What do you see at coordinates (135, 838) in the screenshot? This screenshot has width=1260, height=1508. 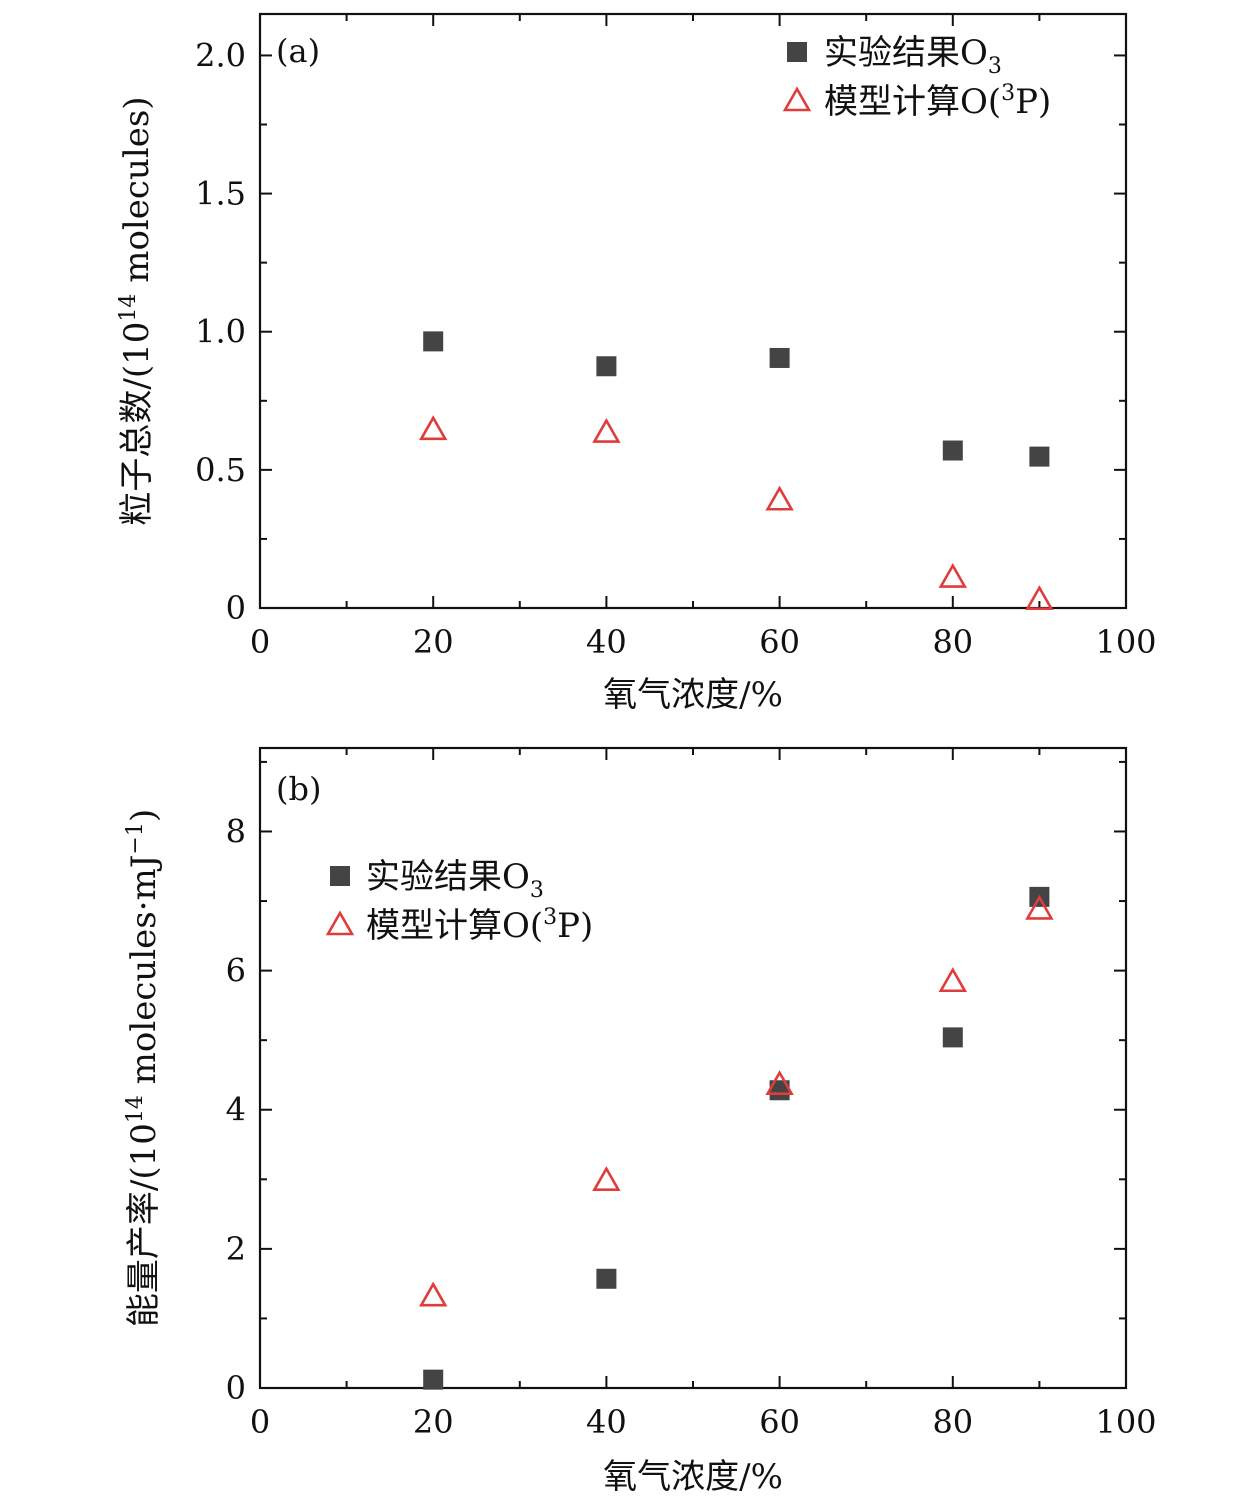 I see `y-axis-label-sup2: −1` at bounding box center [135, 838].